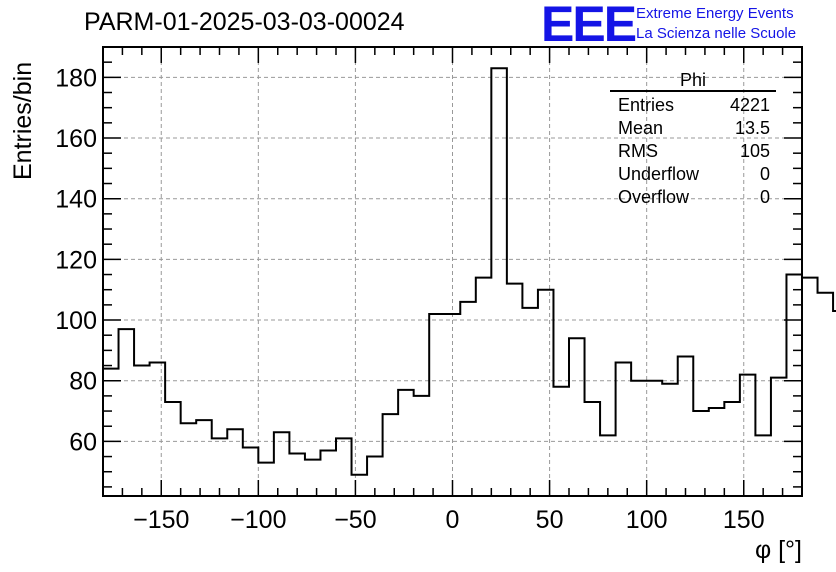  I want to click on stats-row-overflow: Overflow 0, so click(693, 197).